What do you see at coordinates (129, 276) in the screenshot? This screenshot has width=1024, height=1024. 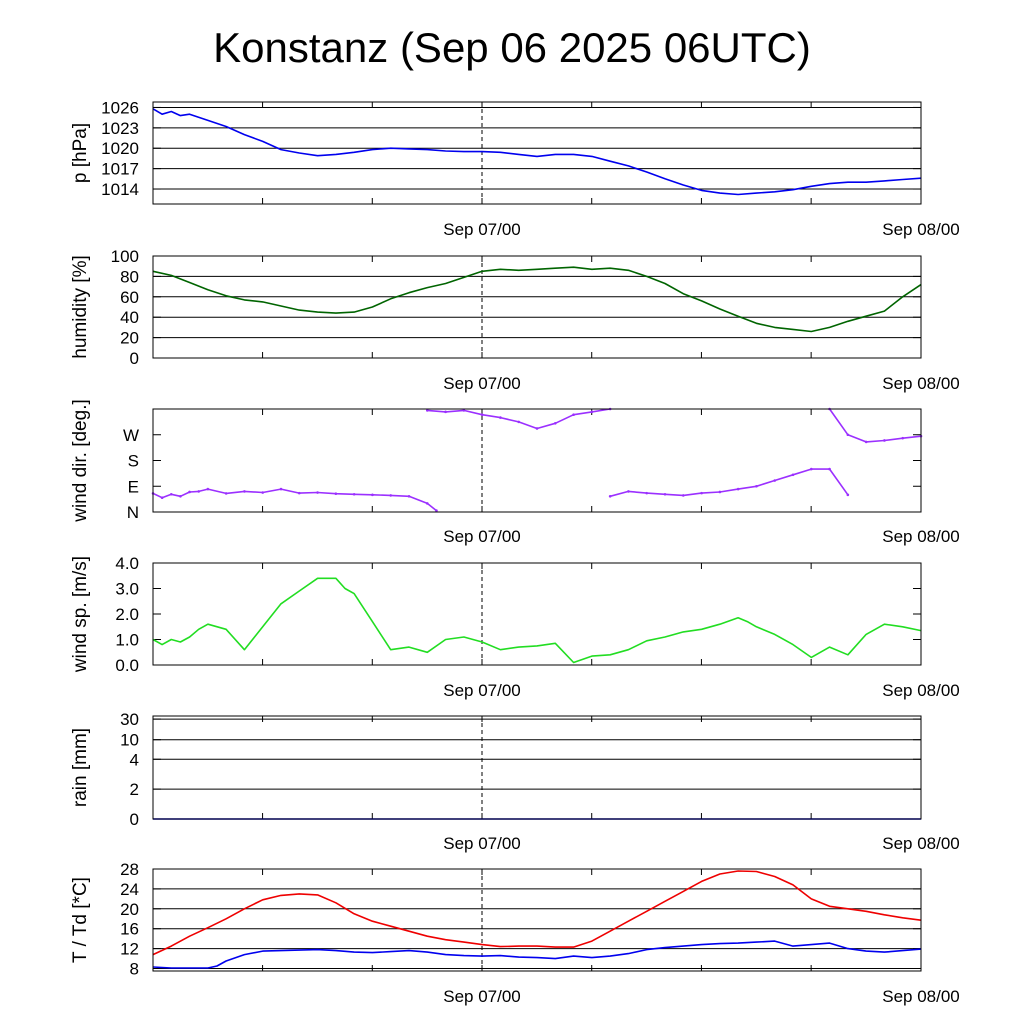 I see `y-tick-label: 80` at bounding box center [129, 276].